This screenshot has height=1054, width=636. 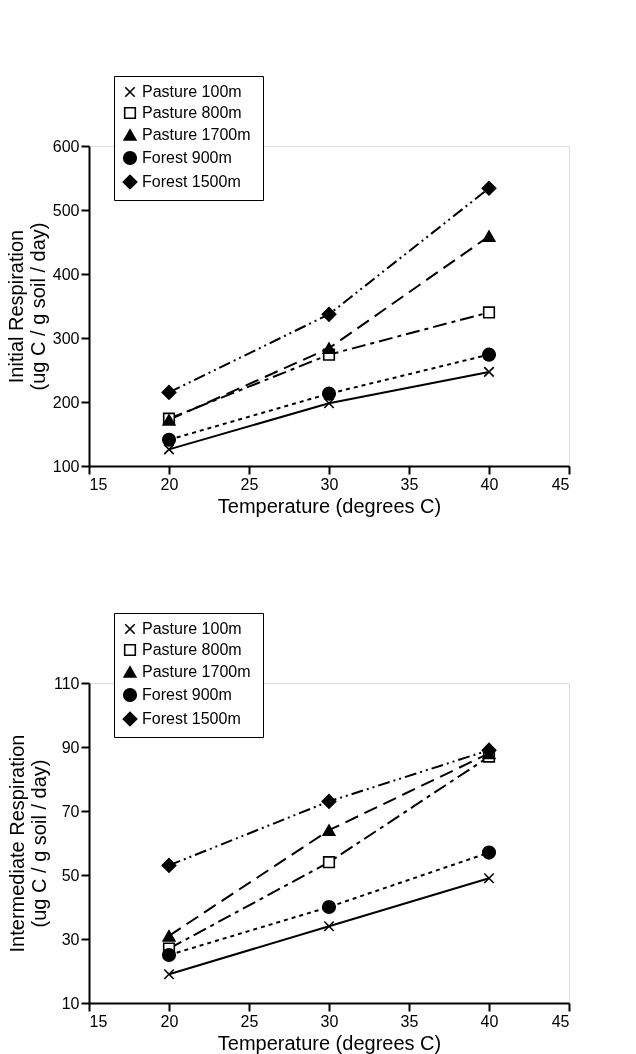 What do you see at coordinates (26, 306) in the screenshot?
I see `y-axis-title: Initial Respiration (ug C / g soil / day)` at bounding box center [26, 306].